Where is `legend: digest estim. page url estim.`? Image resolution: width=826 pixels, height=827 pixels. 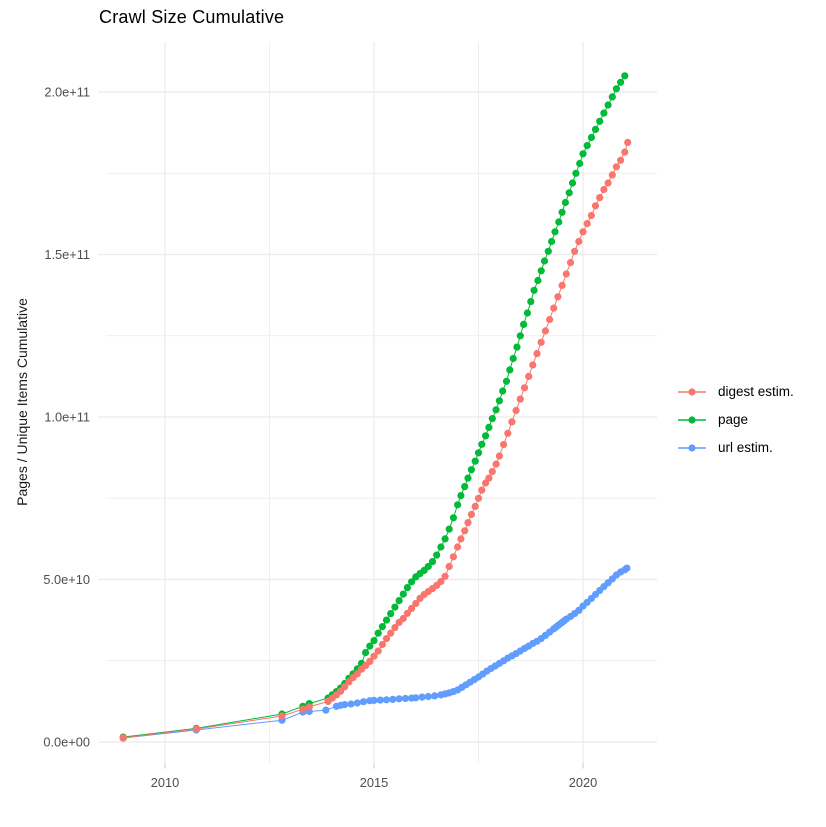 legend: digest estim. page url estim. is located at coordinates (735, 419).